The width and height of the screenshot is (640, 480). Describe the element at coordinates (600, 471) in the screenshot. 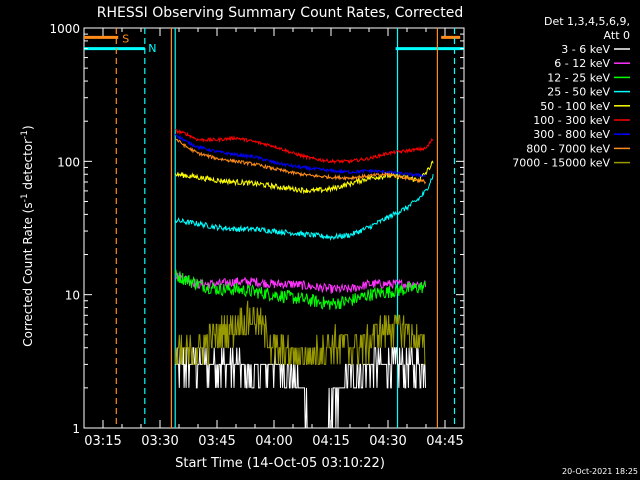

I see `footer-date: 20-Oct-2021 18:25` at that location.